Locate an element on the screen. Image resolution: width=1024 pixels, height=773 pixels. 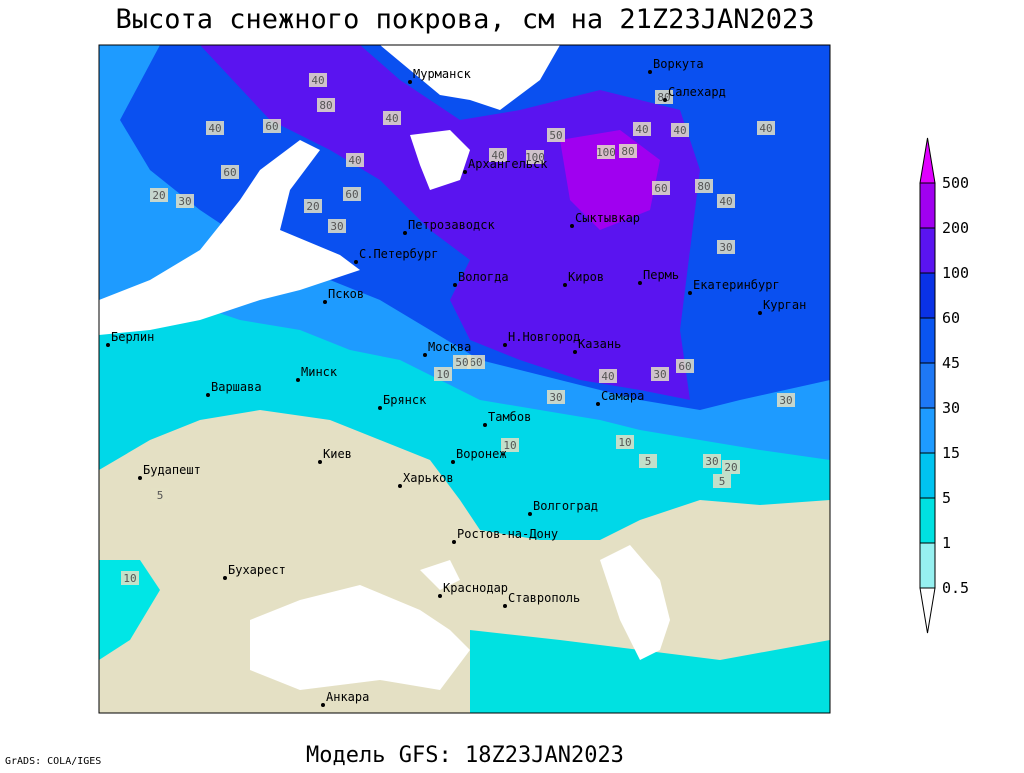
city-label: Самара is located at coordinates (622, 396).